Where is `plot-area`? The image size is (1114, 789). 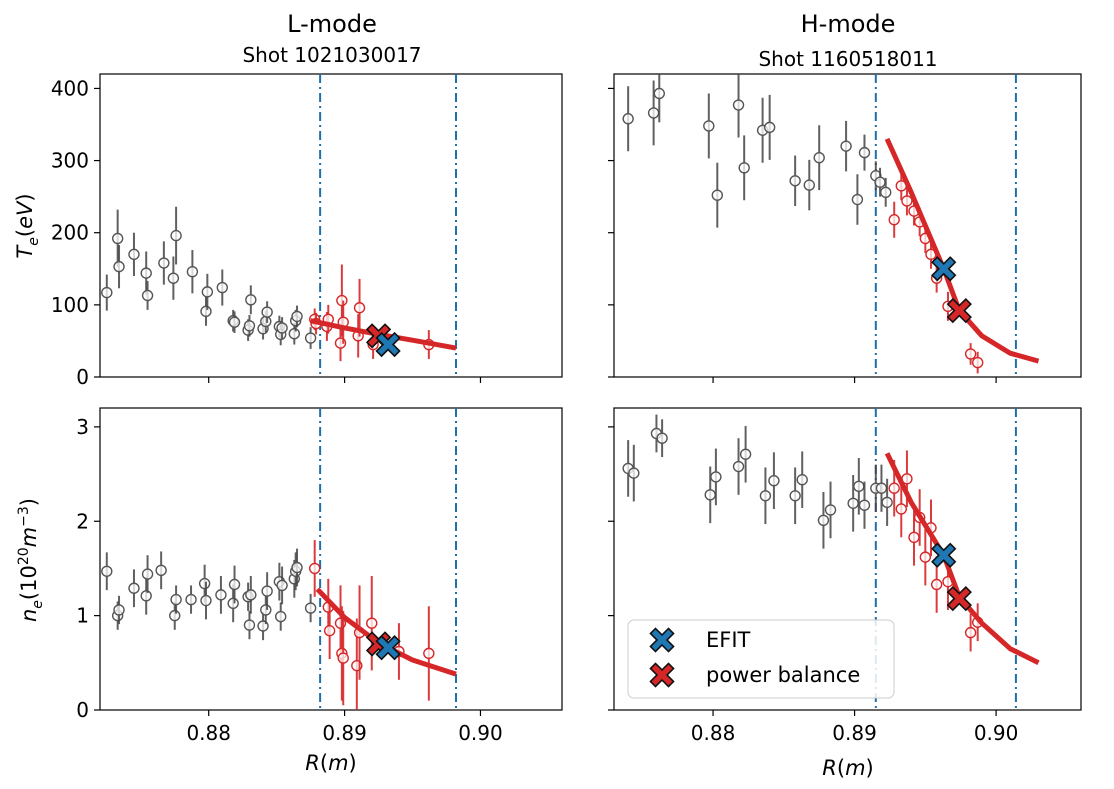
plot-area is located at coordinates (831, 225).